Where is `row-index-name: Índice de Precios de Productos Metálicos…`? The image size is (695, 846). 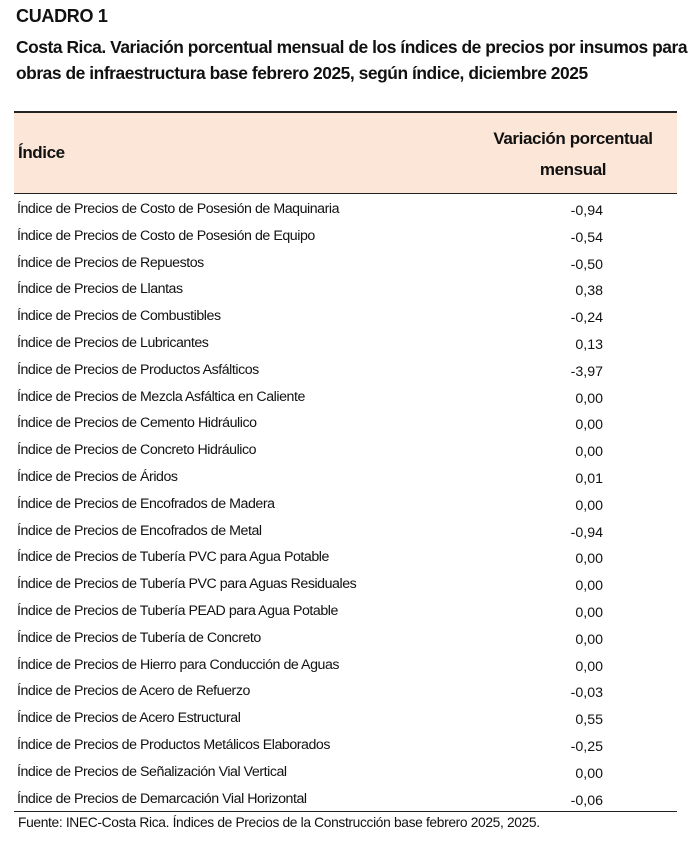
row-index-name: Índice de Precios de Productos Metálicos… is located at coordinates (174, 744).